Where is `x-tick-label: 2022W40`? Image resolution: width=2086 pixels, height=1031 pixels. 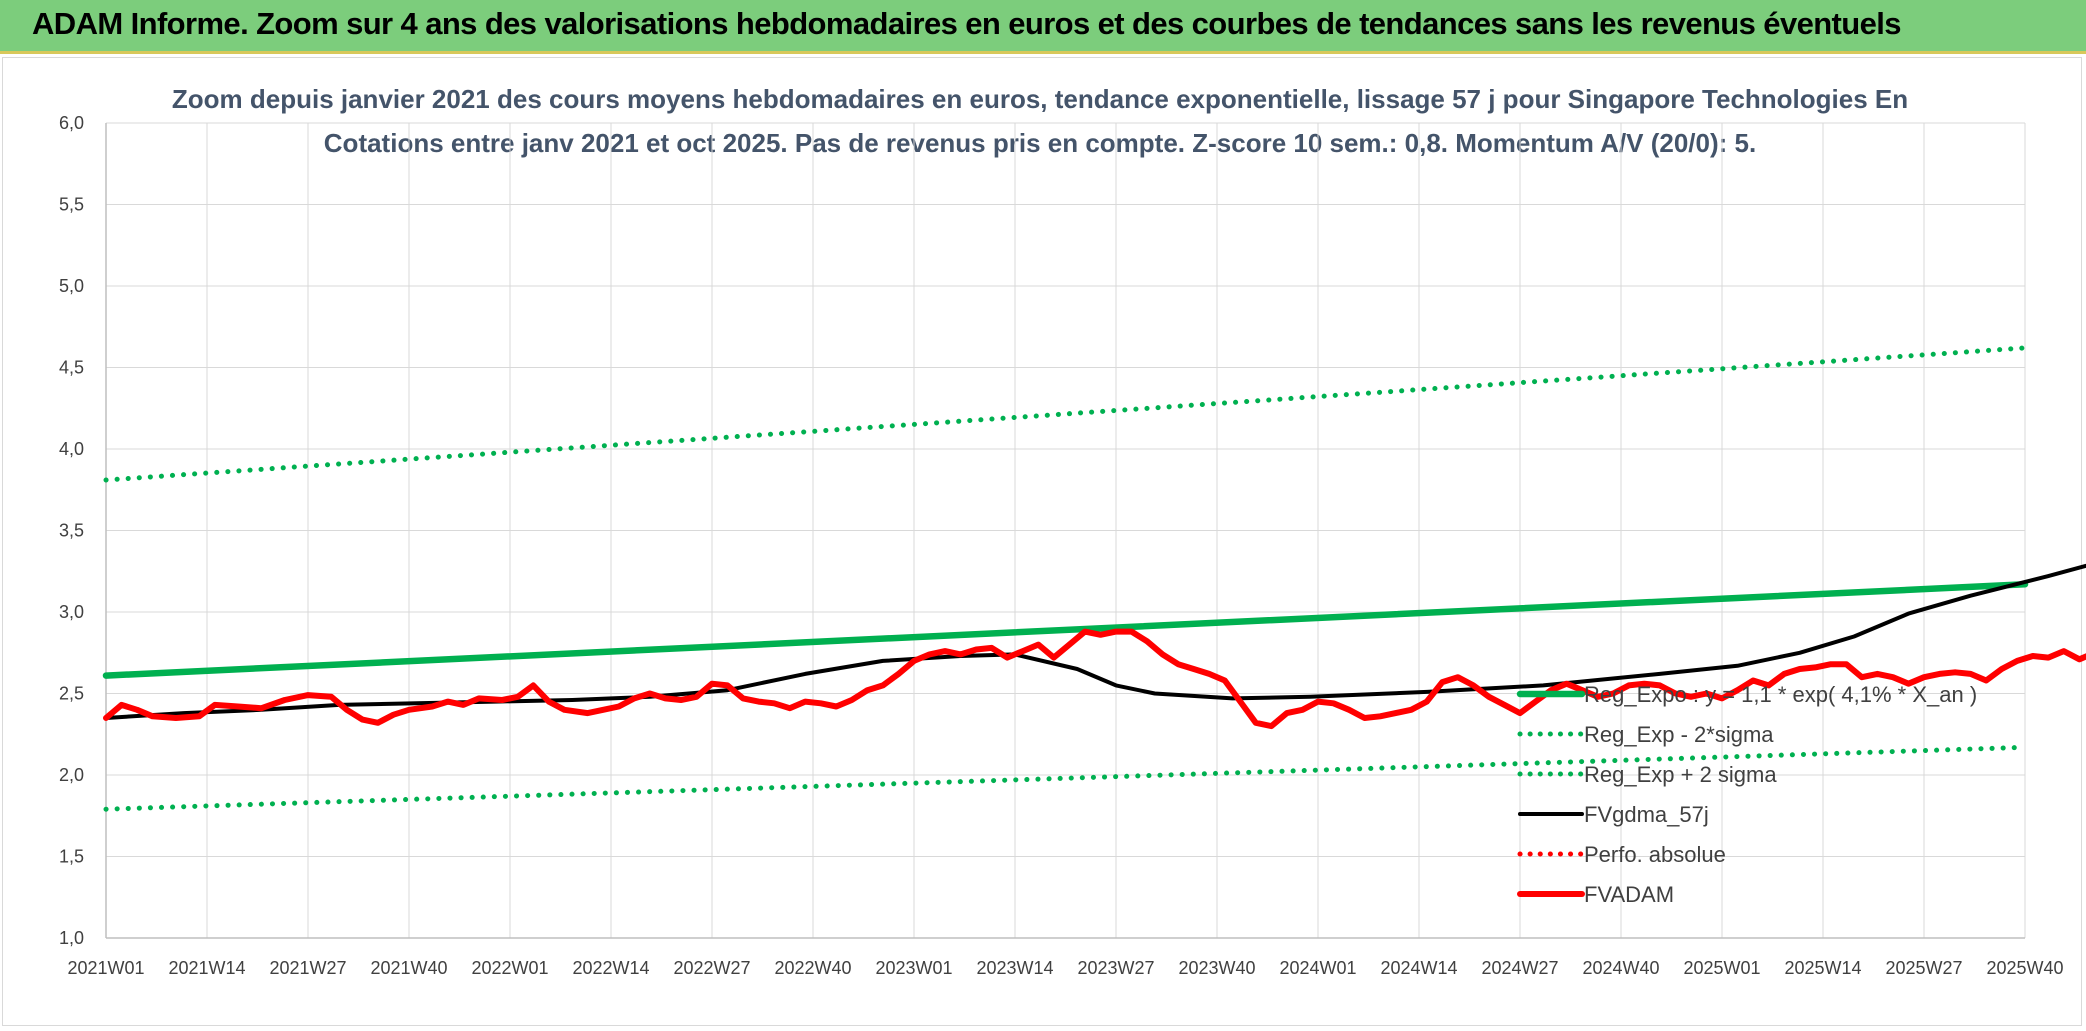
x-tick-label: 2022W40 is located at coordinates (812, 968).